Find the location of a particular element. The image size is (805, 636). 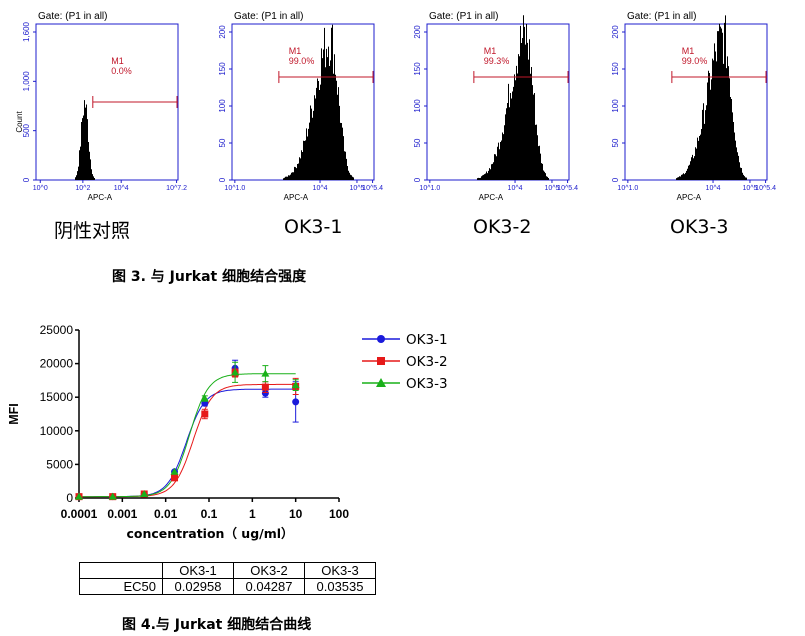

x-tick-label: 0.1 is located at coordinates (209, 514).